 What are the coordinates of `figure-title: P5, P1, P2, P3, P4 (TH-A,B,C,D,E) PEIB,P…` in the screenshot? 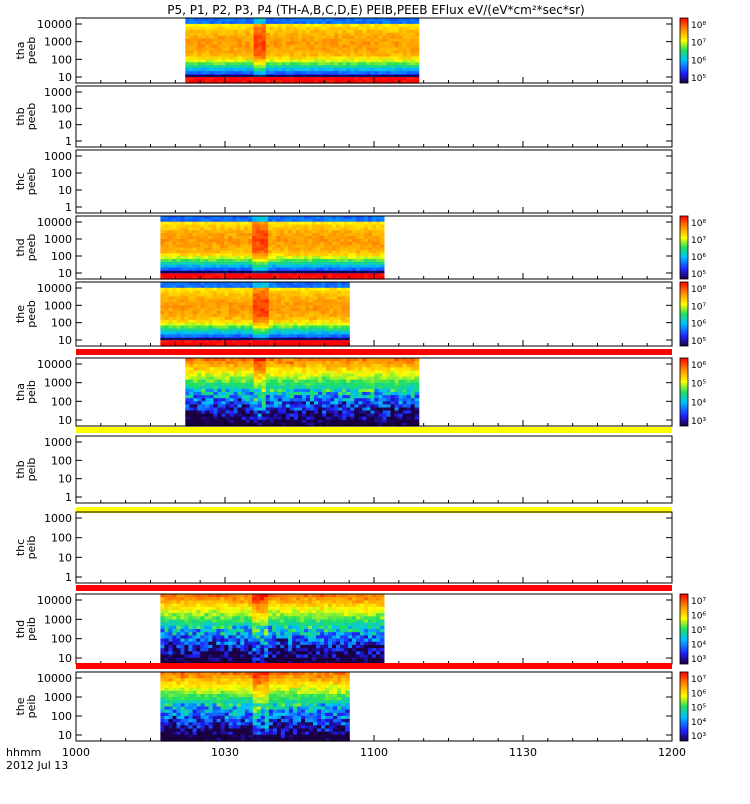 It's located at (375, 10).